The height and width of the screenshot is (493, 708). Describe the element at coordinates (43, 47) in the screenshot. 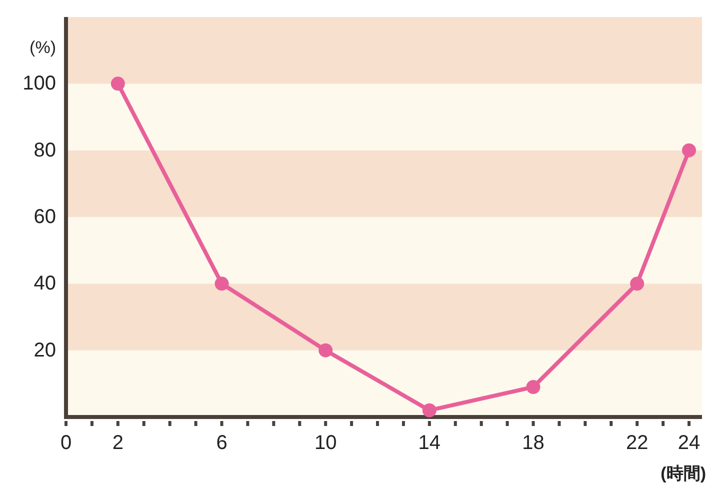

I see `y-axis-title: (%)` at that location.